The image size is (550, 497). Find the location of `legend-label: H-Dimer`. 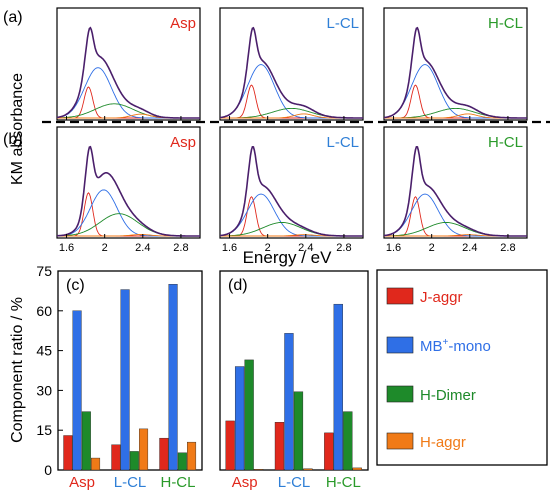

legend-label: H-Dimer is located at coordinates (448, 395).